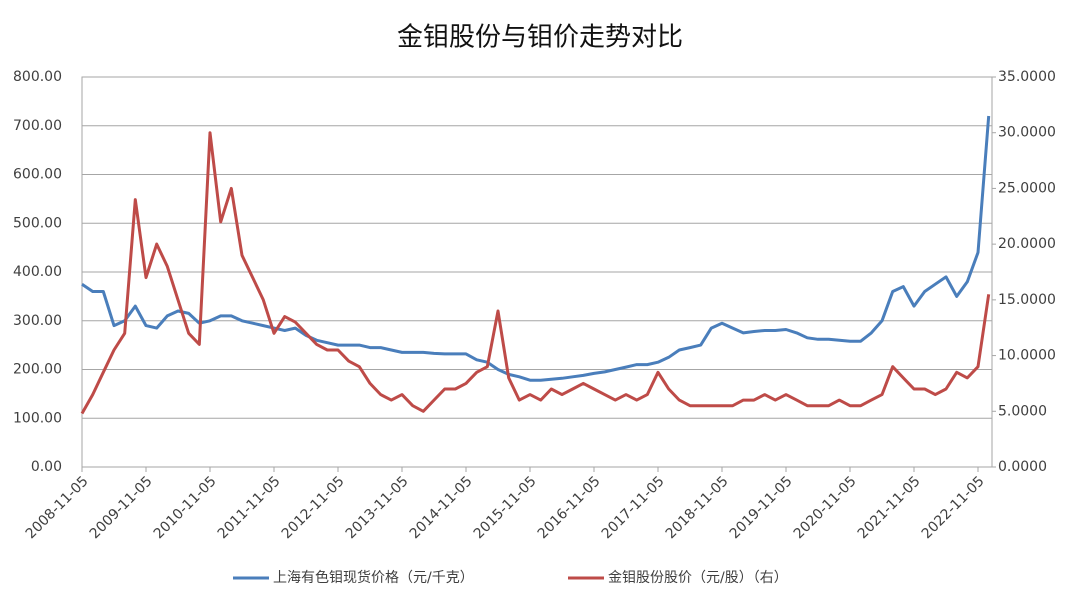  I want to click on y-tick-label: 100.00, so click(37, 418).